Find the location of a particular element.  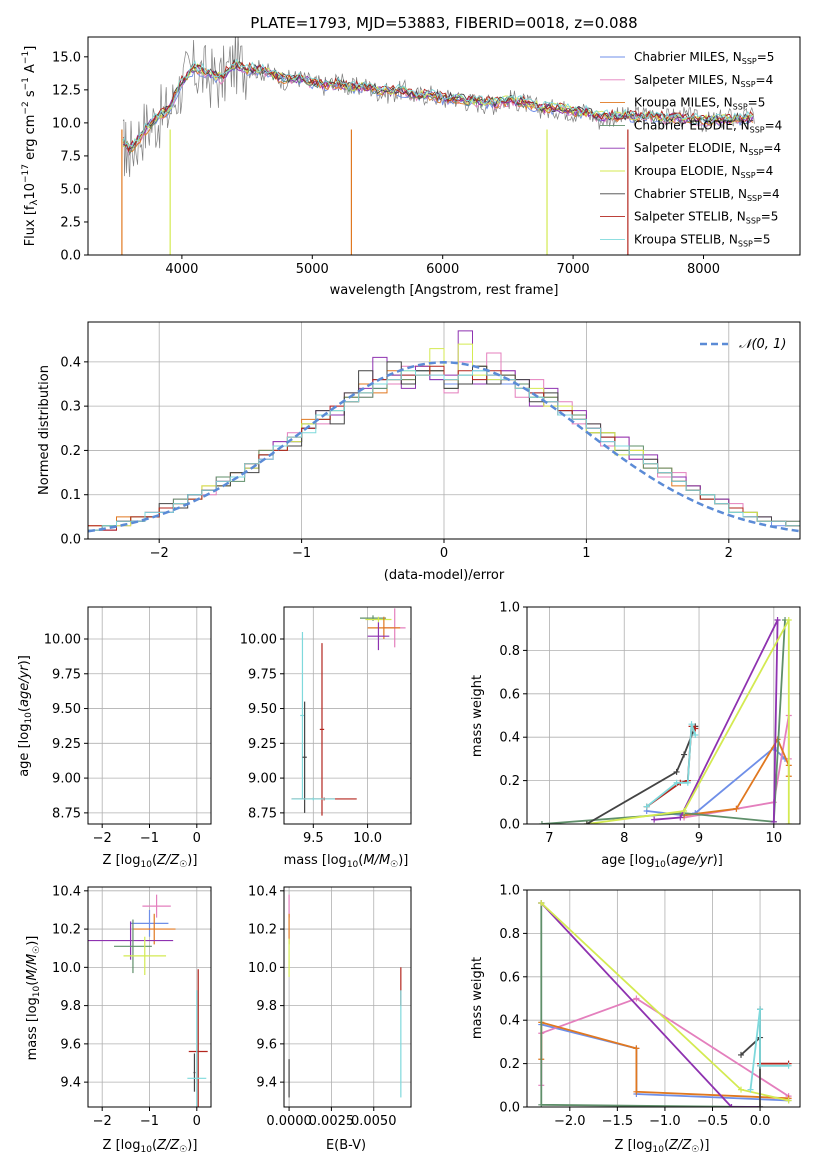

spectrum-ylabel: Flux [fλ10−17 erg cm−2 s−1 A−1] is located at coordinates (30, 146).